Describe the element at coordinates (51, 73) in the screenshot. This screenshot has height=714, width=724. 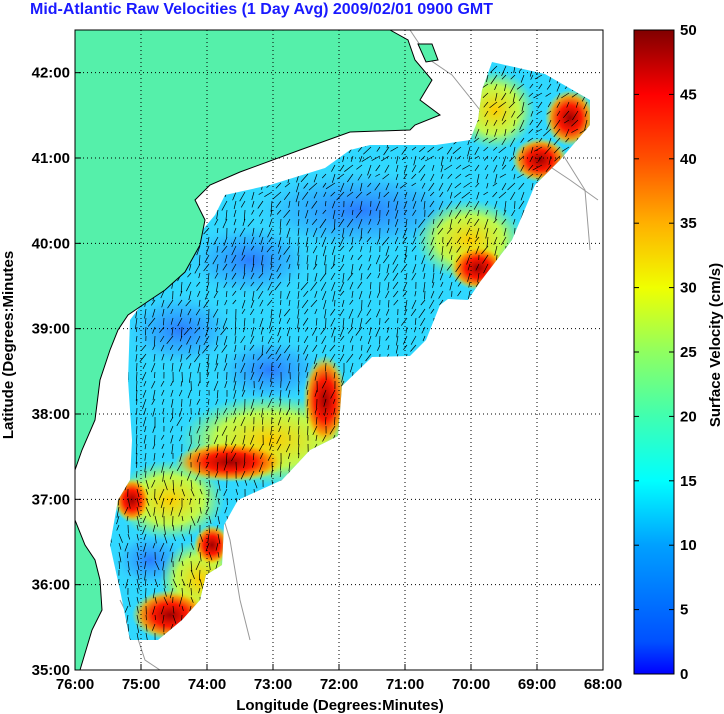
I see `y-tick-label: 42:00` at that location.